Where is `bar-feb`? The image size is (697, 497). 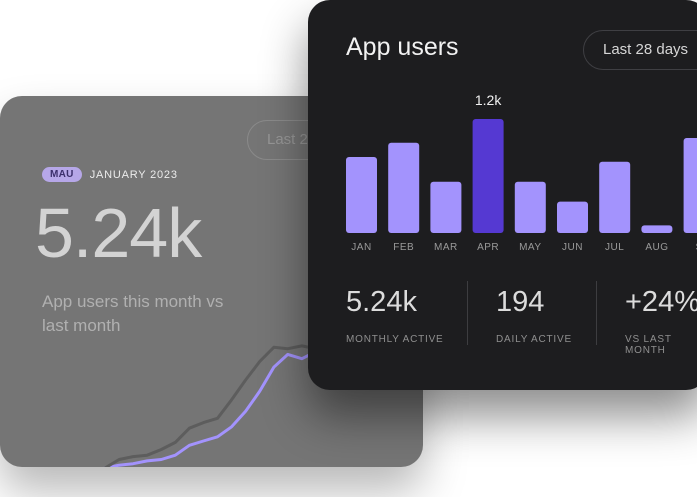 bar-feb is located at coordinates (404, 187).